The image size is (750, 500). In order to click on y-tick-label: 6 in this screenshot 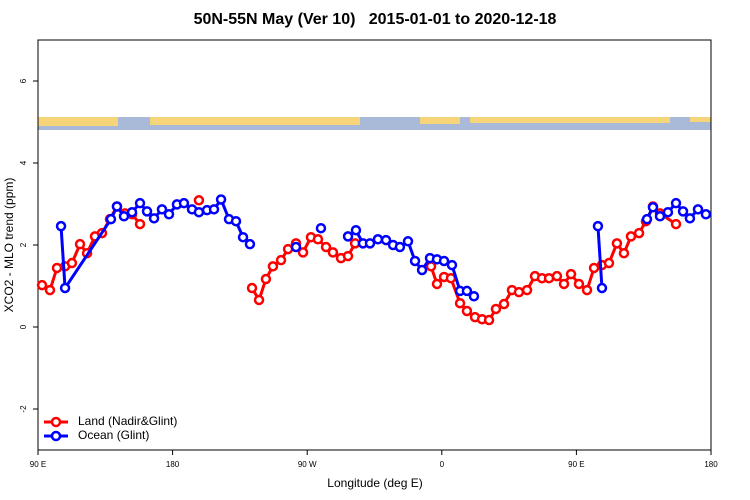, I will do `click(23, 80)`.